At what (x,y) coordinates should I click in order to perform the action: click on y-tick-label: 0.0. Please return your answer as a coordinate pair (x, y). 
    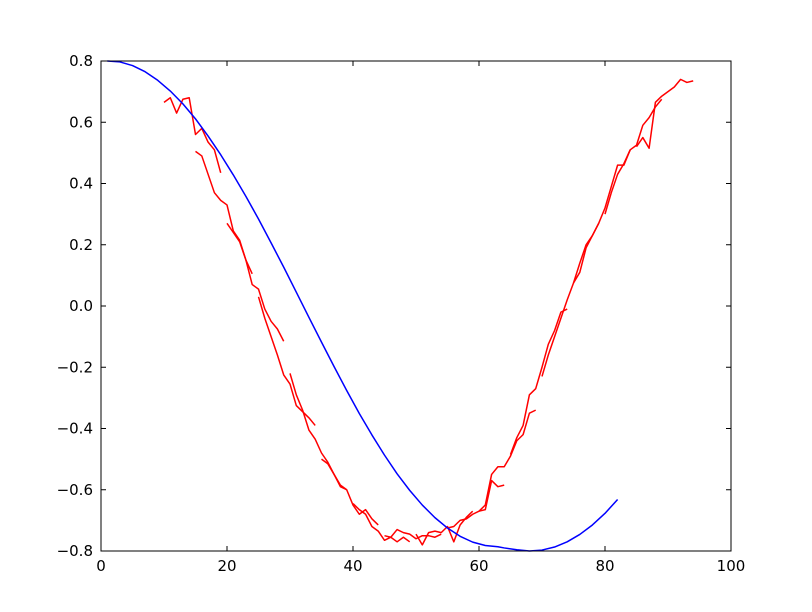
    Looking at the image, I should click on (81, 306).